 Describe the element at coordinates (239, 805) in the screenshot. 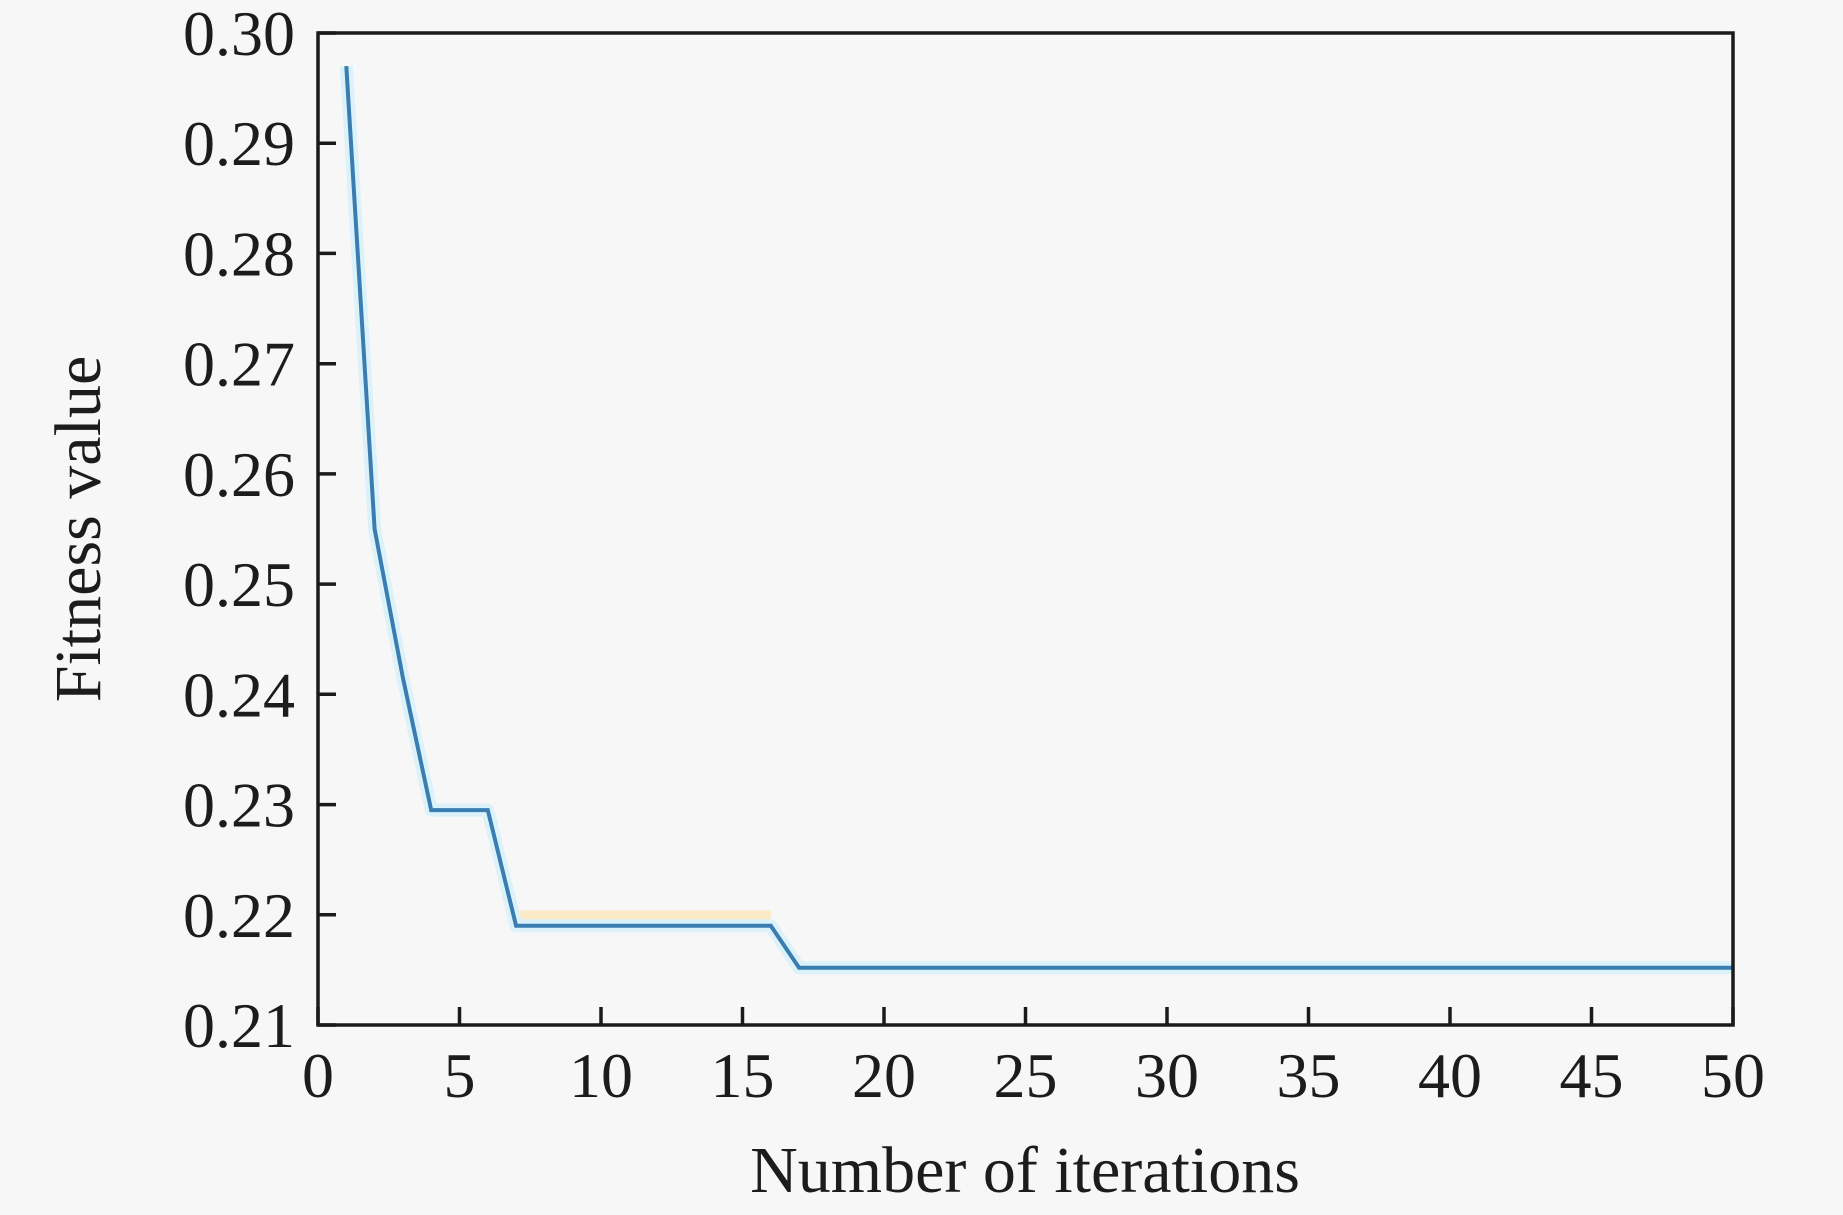

I see `y-tick-label: 0.23` at that location.